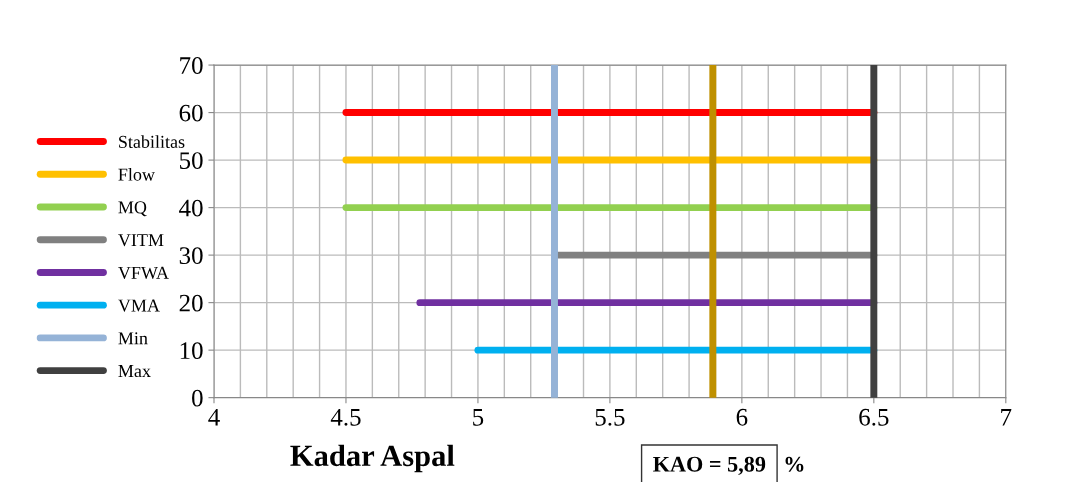 This screenshot has width=1070, height=482. I want to click on legend-label: VFWA, so click(143, 272).